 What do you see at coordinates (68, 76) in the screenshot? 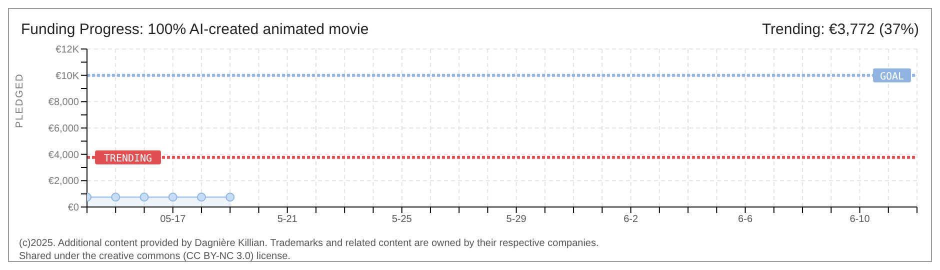
I see `y-tick-label: €10K` at bounding box center [68, 76].